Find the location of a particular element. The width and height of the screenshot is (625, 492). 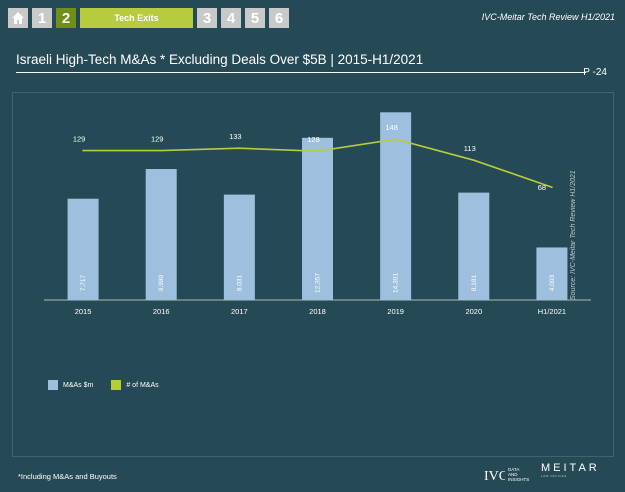

bar-value-label-2019: 14,301 is located at coordinates (396, 283).